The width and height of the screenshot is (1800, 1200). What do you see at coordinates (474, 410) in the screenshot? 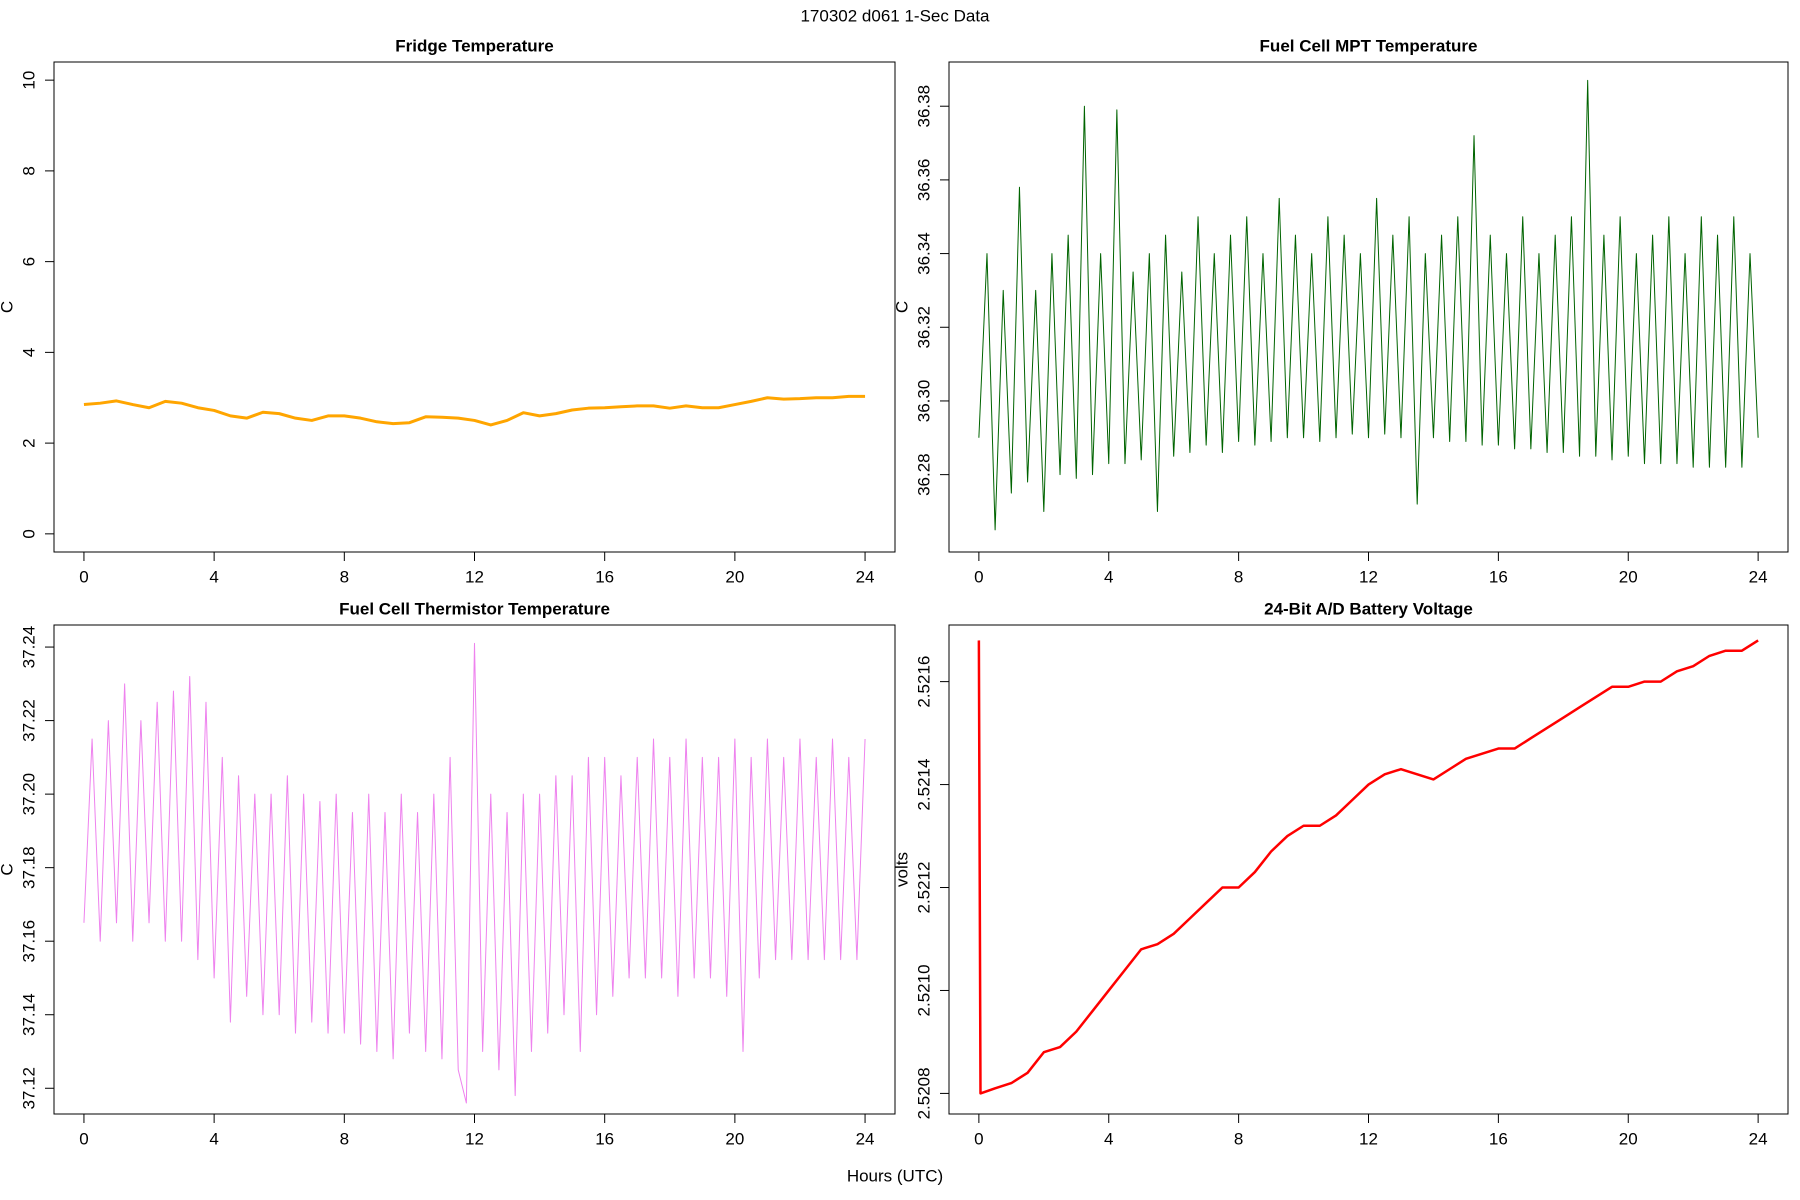
I see `data-line` at bounding box center [474, 410].